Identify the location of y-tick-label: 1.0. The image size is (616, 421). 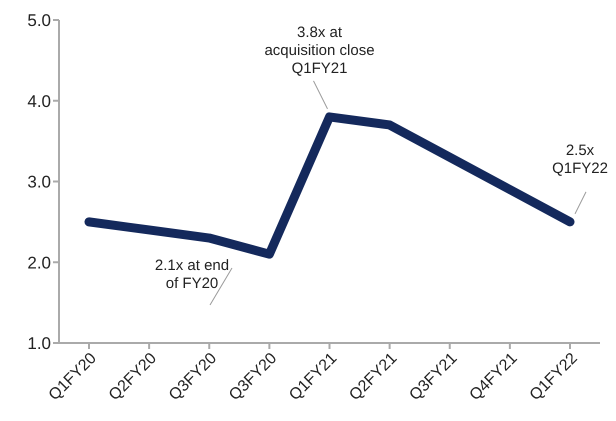
(39, 344).